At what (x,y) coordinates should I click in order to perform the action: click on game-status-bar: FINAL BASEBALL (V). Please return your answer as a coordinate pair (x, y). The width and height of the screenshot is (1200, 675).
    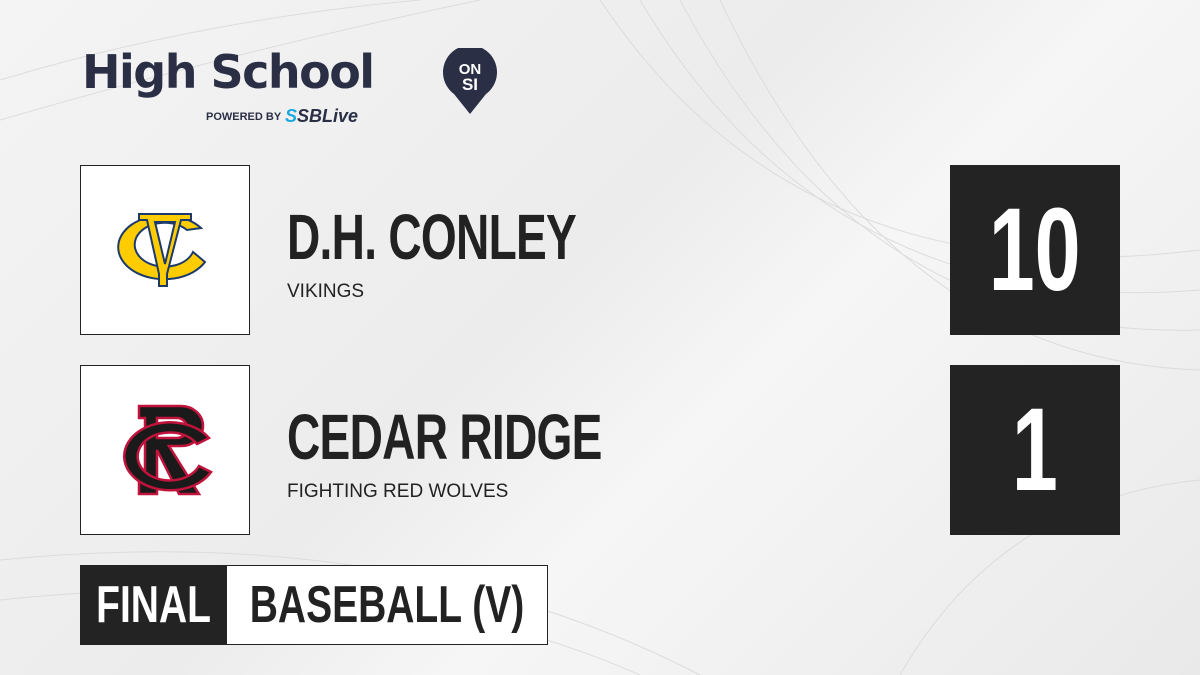
    Looking at the image, I should click on (314, 605).